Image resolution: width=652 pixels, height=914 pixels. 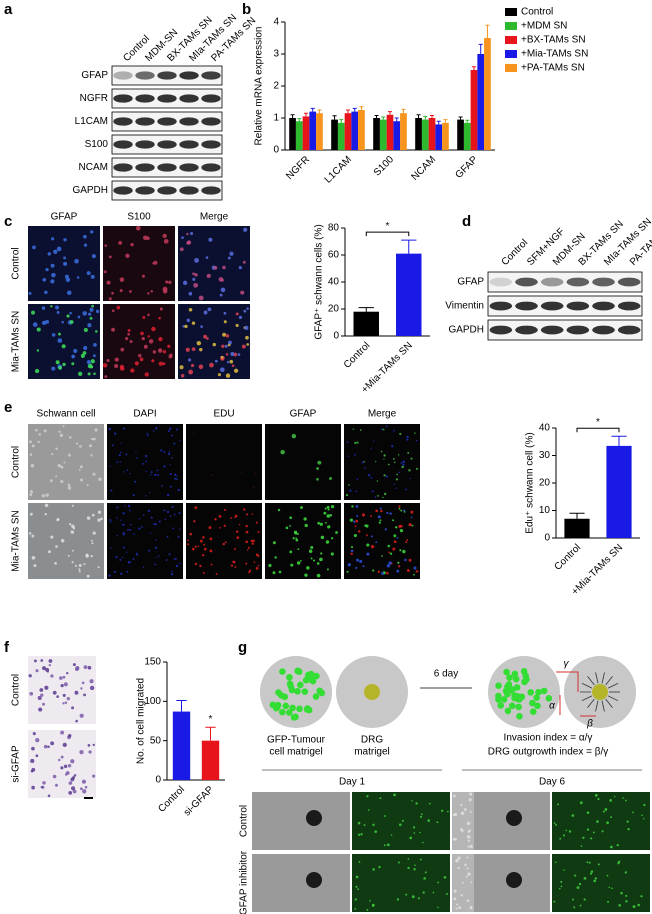 What do you see at coordinates (545, 455) in the screenshot?
I see `y-tick-label: 30` at bounding box center [545, 455].